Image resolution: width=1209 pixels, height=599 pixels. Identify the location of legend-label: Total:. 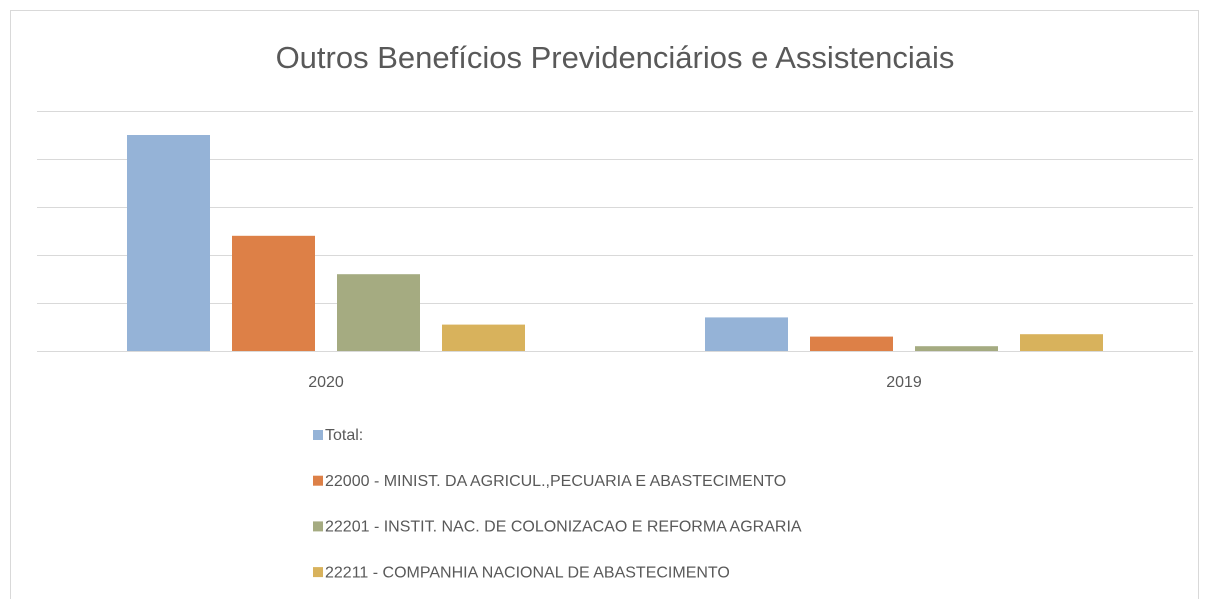
(344, 435).